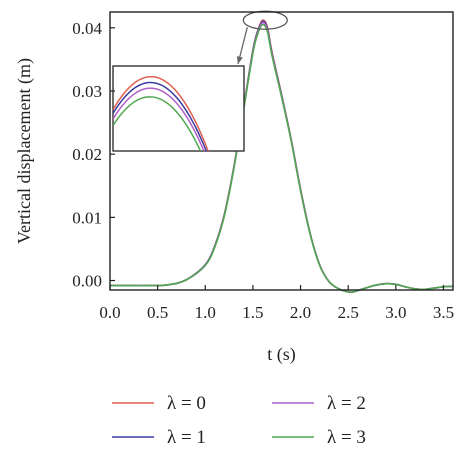 The height and width of the screenshot is (459, 474). I want to click on x-tick-label: 2.0, so click(300, 312).